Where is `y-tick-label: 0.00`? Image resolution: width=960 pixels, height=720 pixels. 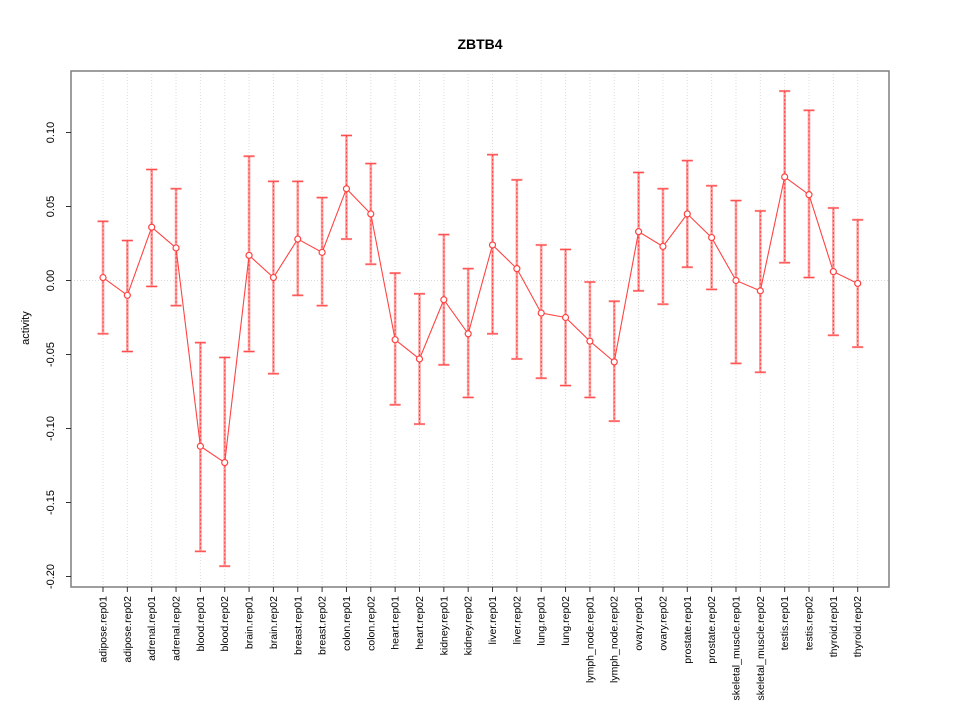
y-tick-label: 0.00 is located at coordinates (51, 280).